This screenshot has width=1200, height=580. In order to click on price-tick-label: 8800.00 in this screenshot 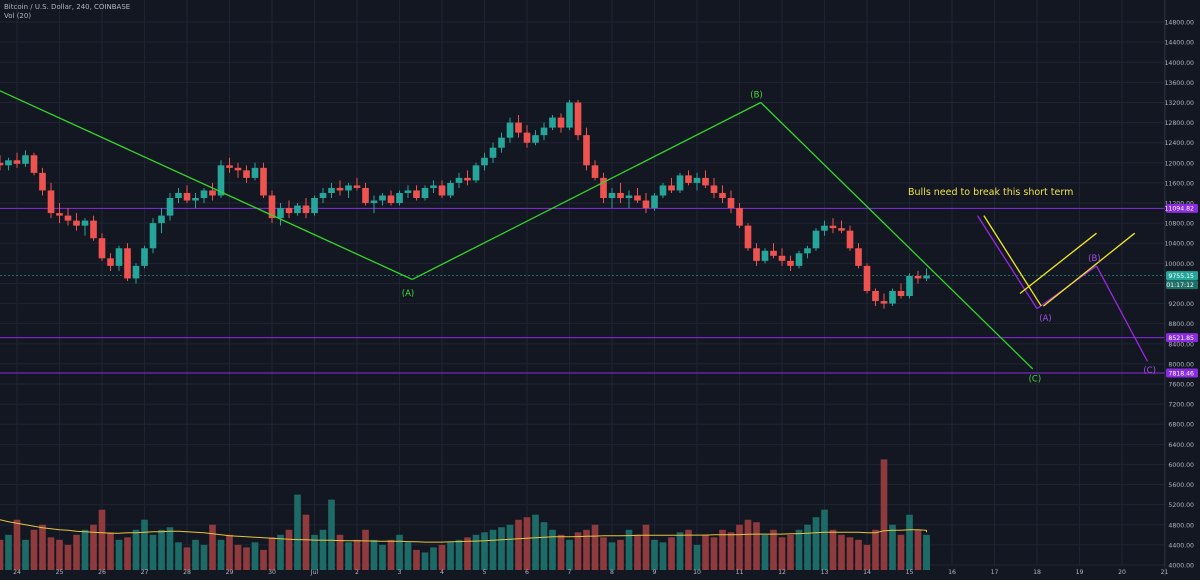, I will do `click(1181, 324)`.